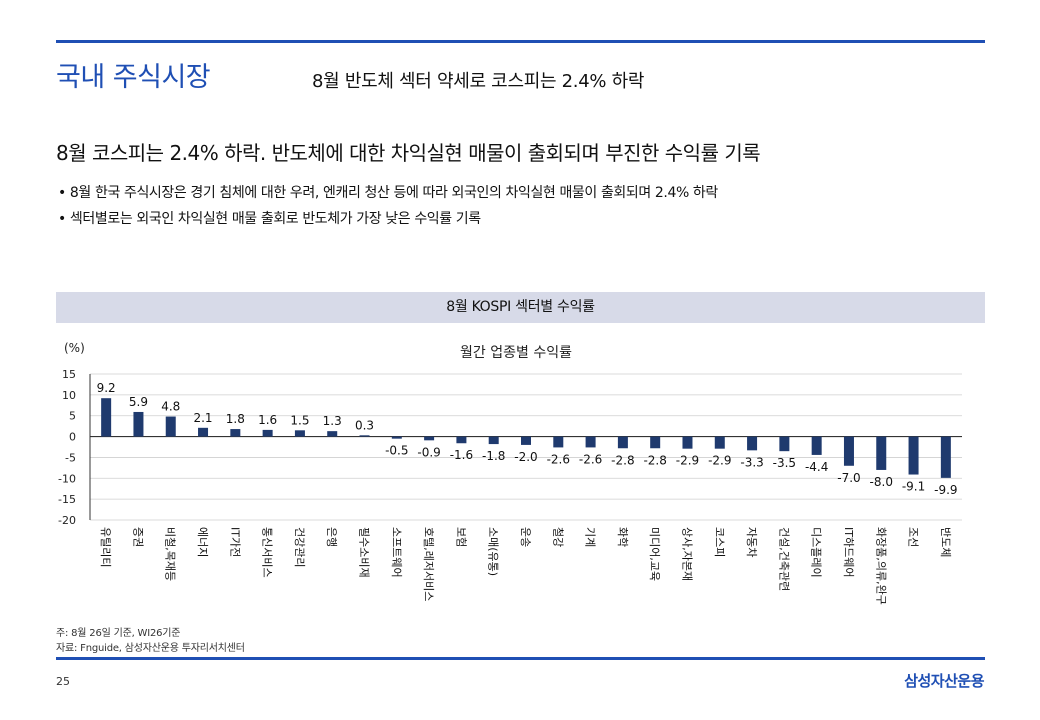 The width and height of the screenshot is (1040, 720). Describe the element at coordinates (461, 455) in the screenshot. I see `data-label: -1.6` at that location.